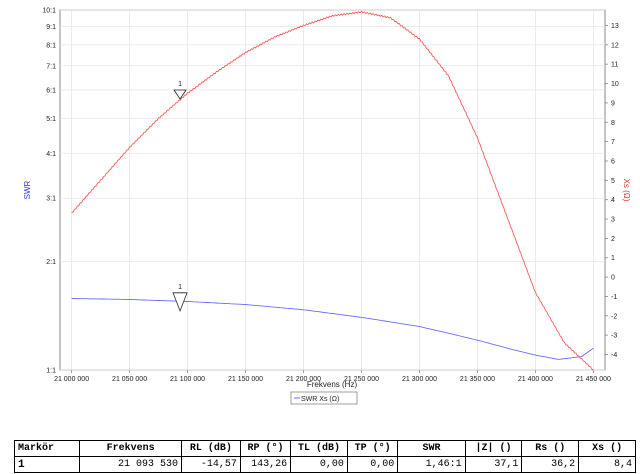 This screenshot has height=474, width=640. Describe the element at coordinates (607, 464) in the screenshot. I see `cell-xs: 8,4` at that location.